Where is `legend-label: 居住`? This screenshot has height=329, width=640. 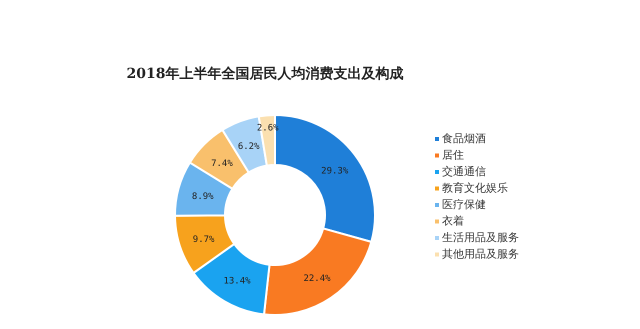
legend-label: 居住 is located at coordinates (453, 155).